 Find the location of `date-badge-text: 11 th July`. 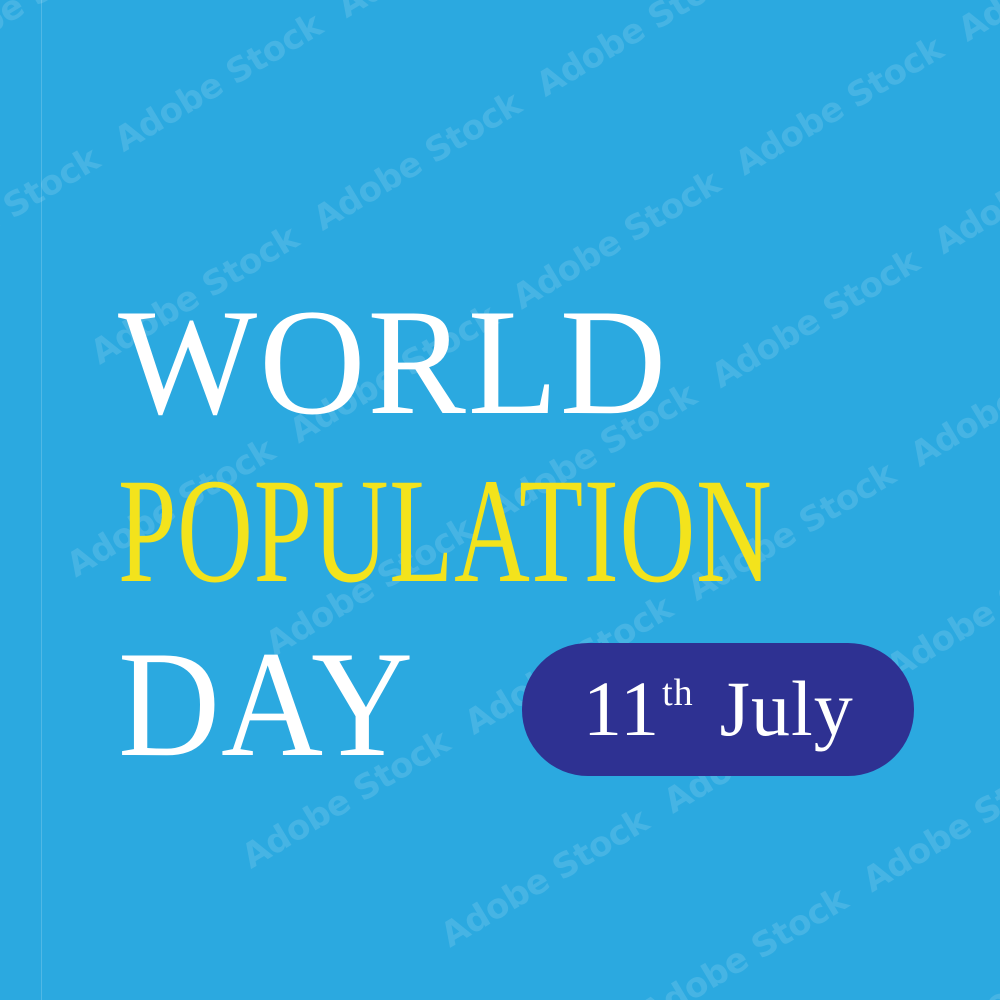

date-badge-text: 11 th July is located at coordinates (718, 709).